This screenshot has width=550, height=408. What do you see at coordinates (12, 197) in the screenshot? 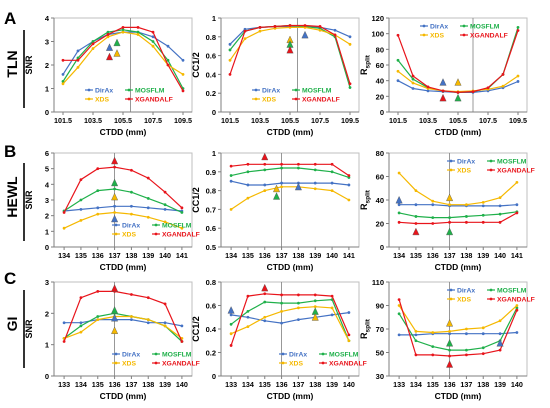
I see `row-name: HEWL` at bounding box center [12, 197].